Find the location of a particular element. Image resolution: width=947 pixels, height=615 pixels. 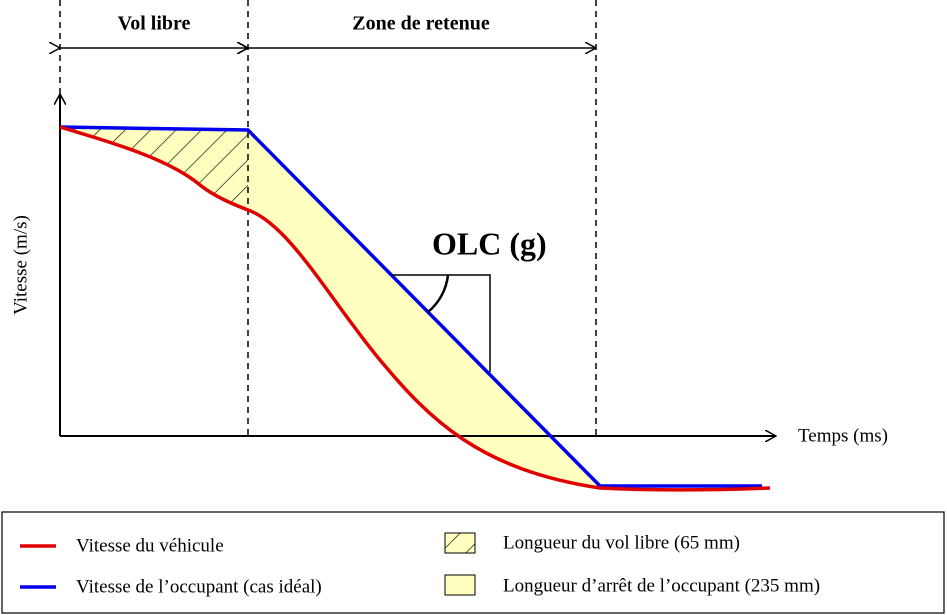

legend-label: Vitesse de l’occupant (cas idéal) is located at coordinates (199, 586).